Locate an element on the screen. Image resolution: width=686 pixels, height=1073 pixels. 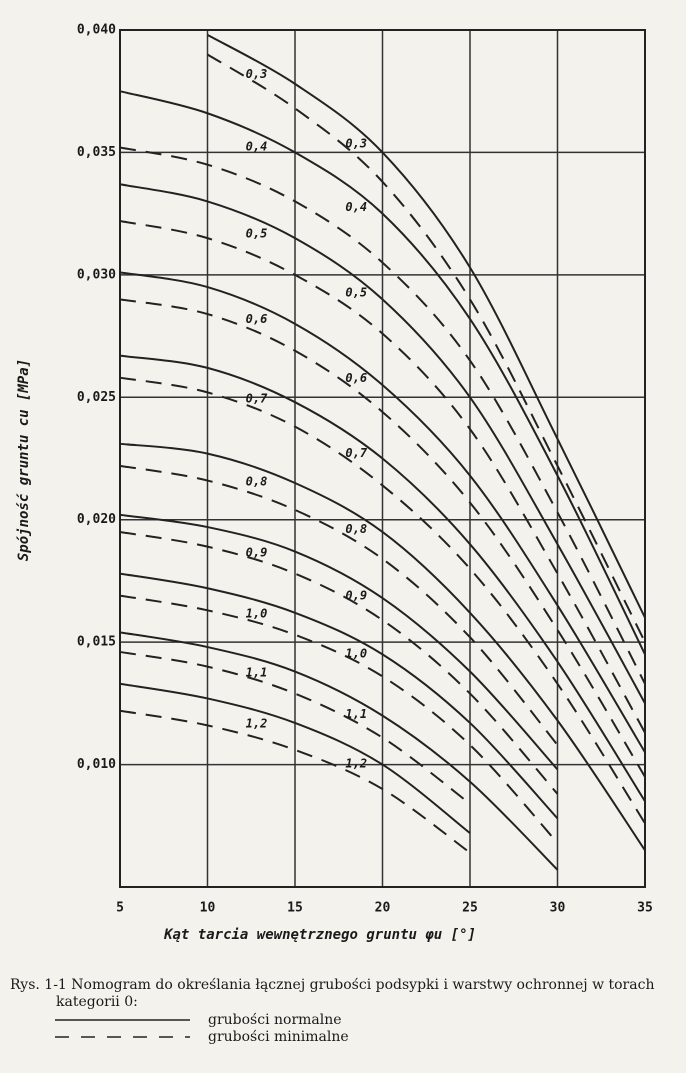
y-tick-label: 0,035 is located at coordinates (96, 152).